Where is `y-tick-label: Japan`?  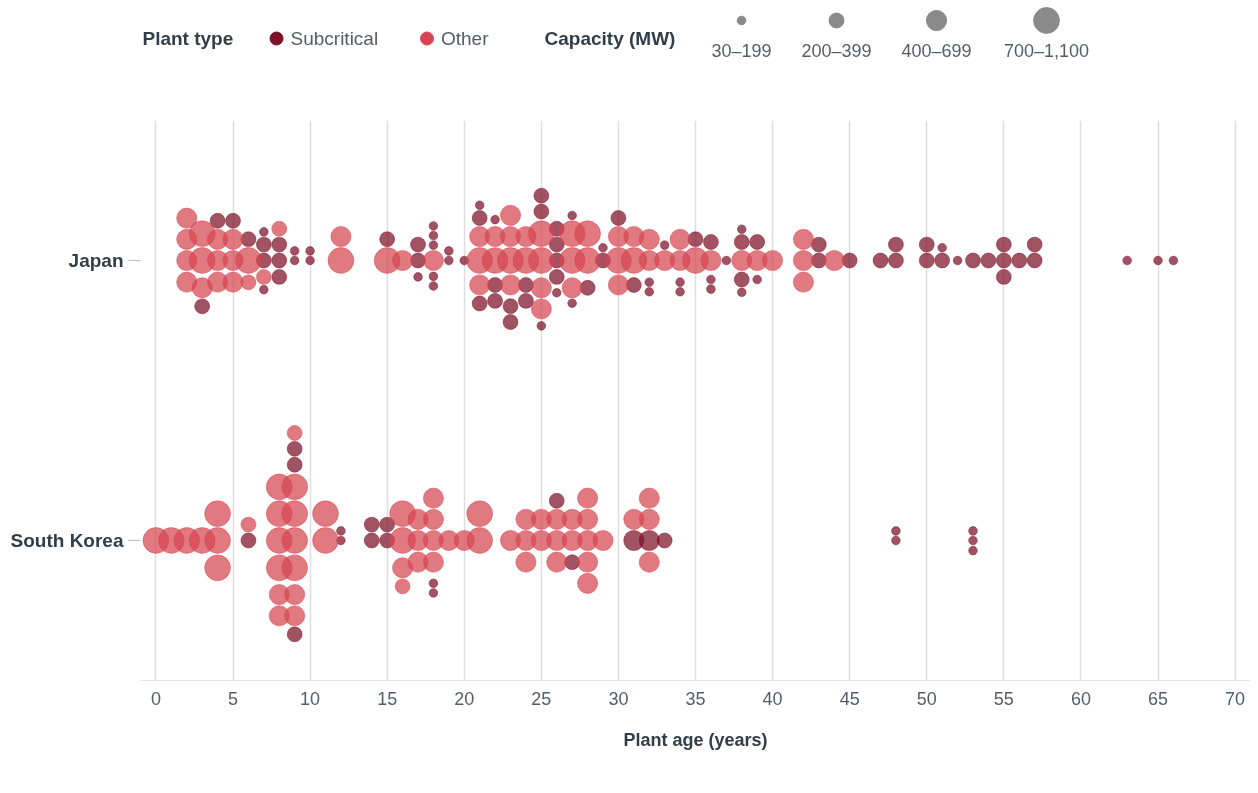 y-tick-label: Japan is located at coordinates (96, 260).